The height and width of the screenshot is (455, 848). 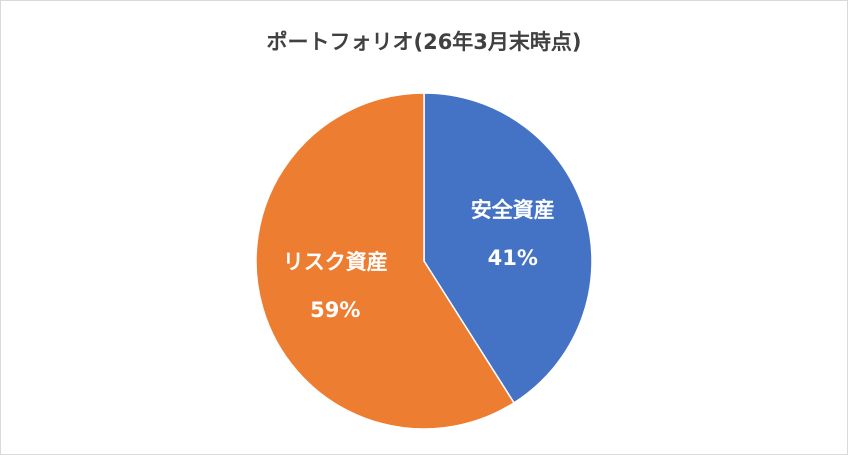 What do you see at coordinates (335, 310) in the screenshot?
I see `slice-value-label: 59%` at bounding box center [335, 310].